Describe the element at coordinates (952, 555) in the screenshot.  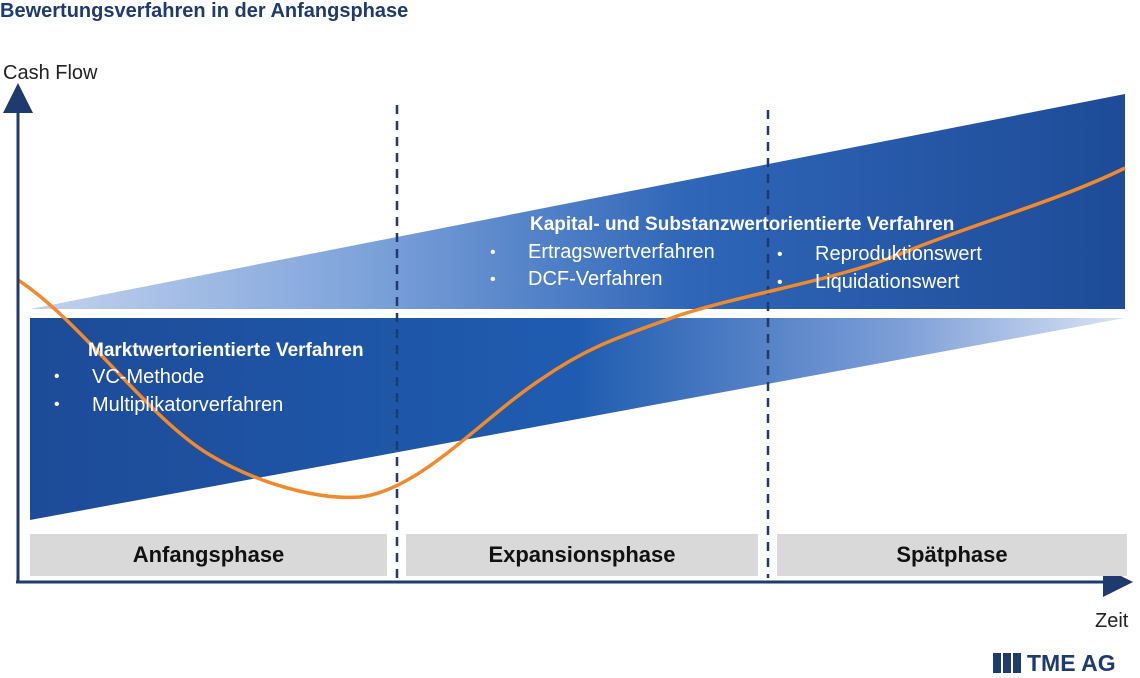
I see `phase-box-spaetphase: Spätphase` at that location.